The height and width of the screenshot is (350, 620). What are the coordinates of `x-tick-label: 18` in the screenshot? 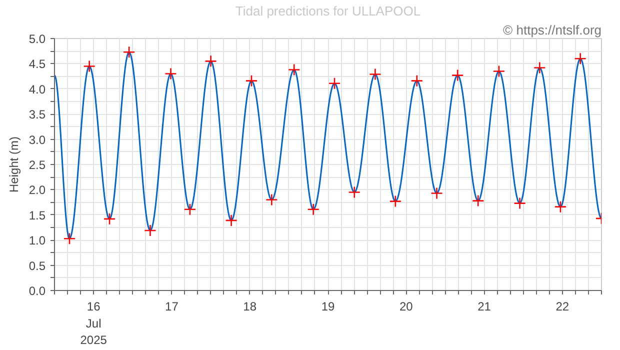 It's located at (250, 307).